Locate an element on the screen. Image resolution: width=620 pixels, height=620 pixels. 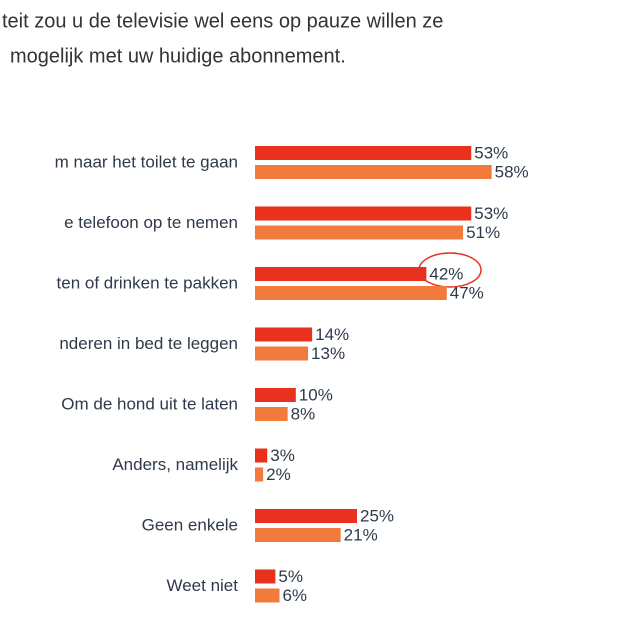
category-label: Om de hond uit te laten is located at coordinates (149, 403).